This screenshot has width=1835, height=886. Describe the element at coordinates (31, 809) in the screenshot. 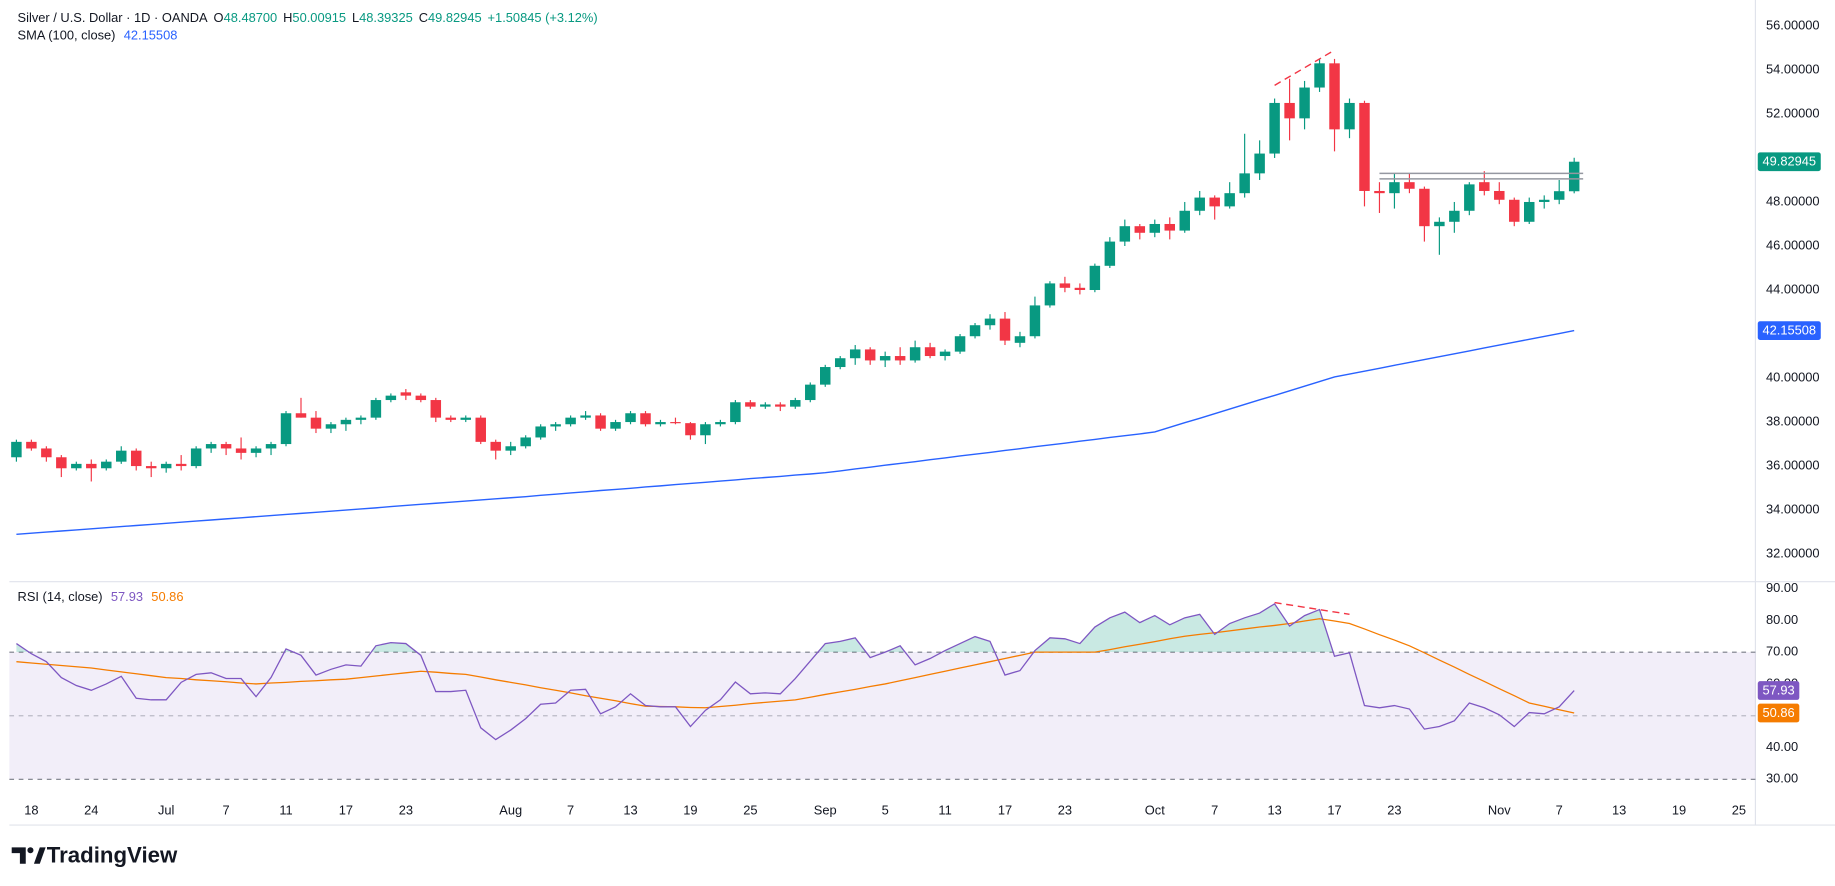

I see `x-tick-label: 18` at that location.